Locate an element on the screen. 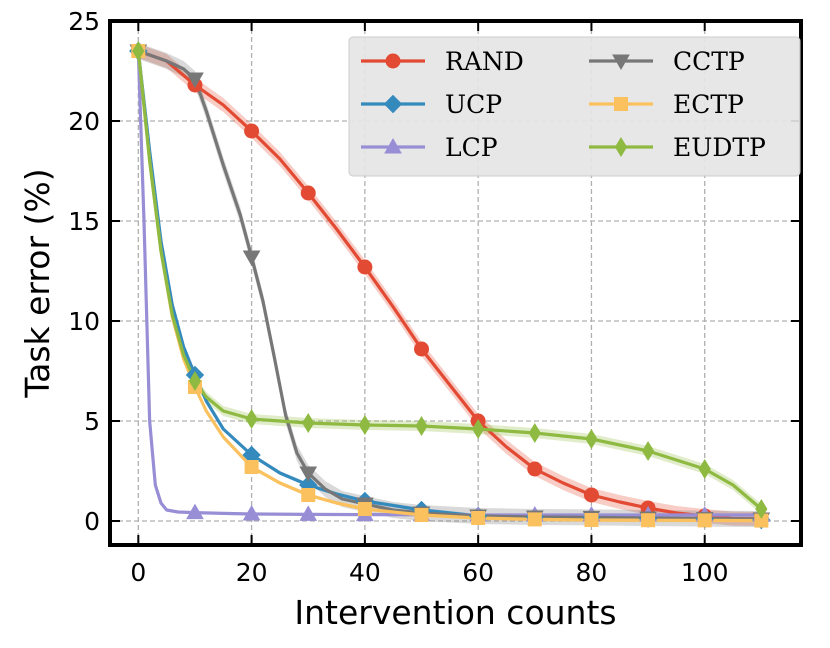 This screenshot has width=830, height=648. y-tick-label: 20 is located at coordinates (84, 121).